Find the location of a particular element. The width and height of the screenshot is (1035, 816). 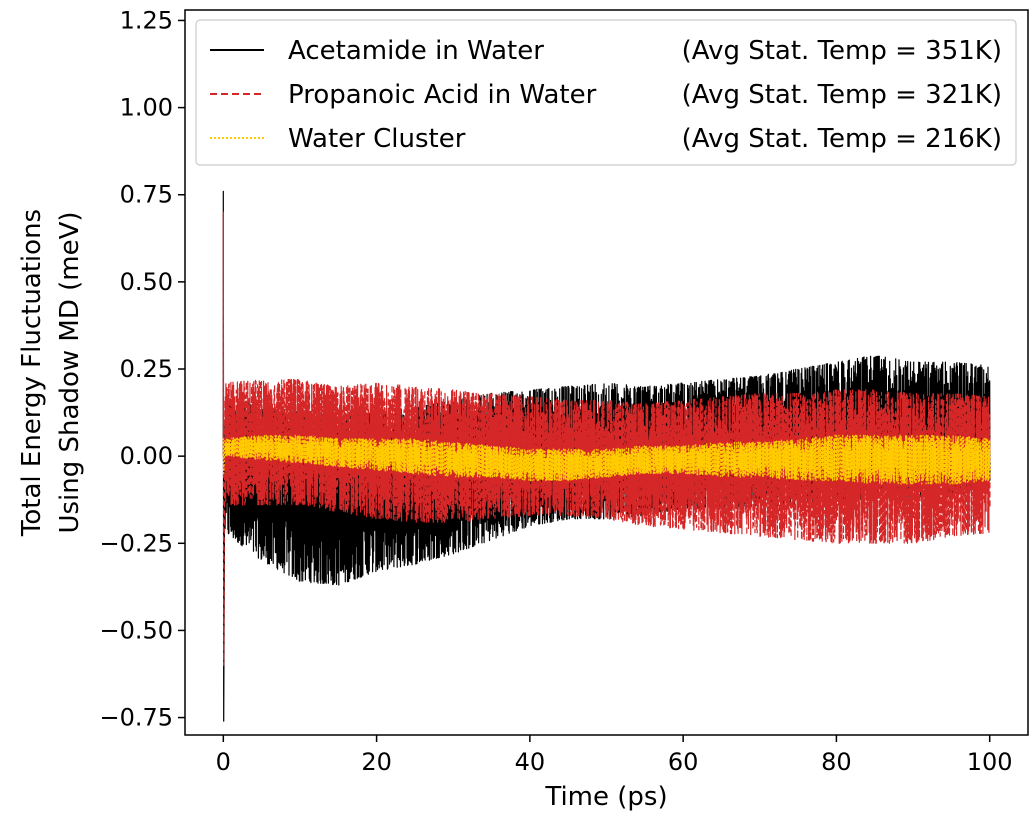

x-tick-label: 0 is located at coordinates (223, 762).